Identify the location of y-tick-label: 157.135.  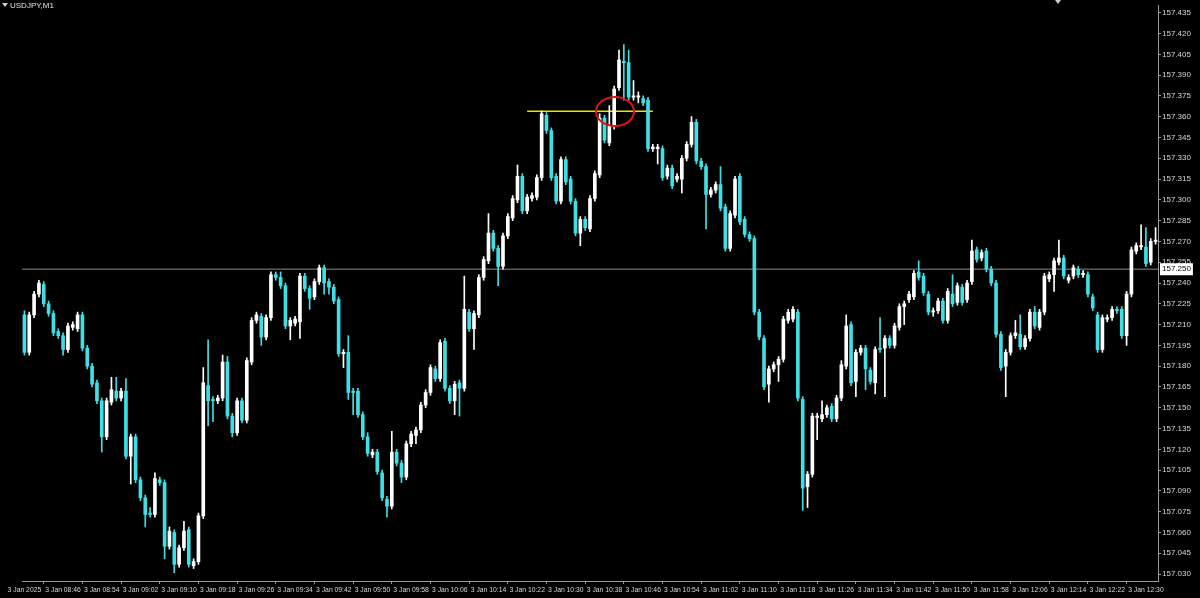
(1177, 428).